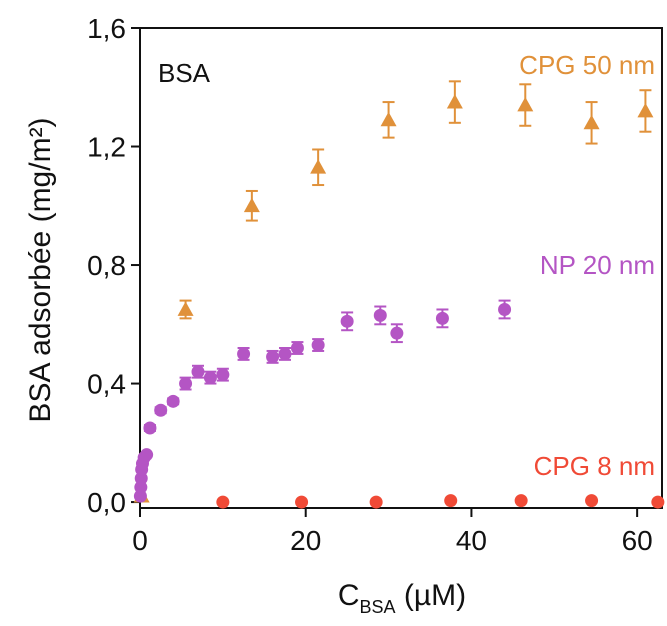 This screenshot has height=626, width=667. I want to click on y-tick-label: 0,0, so click(106, 502).